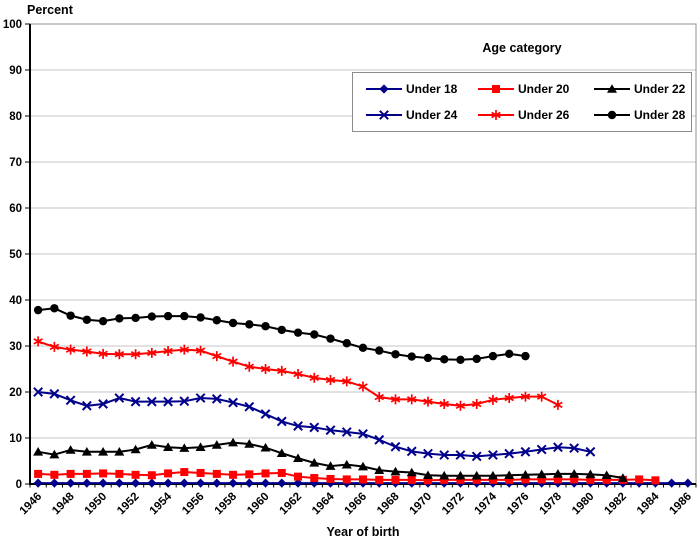  Describe the element at coordinates (384, 115) in the screenshot. I see `under-24-marker-icon` at that location.